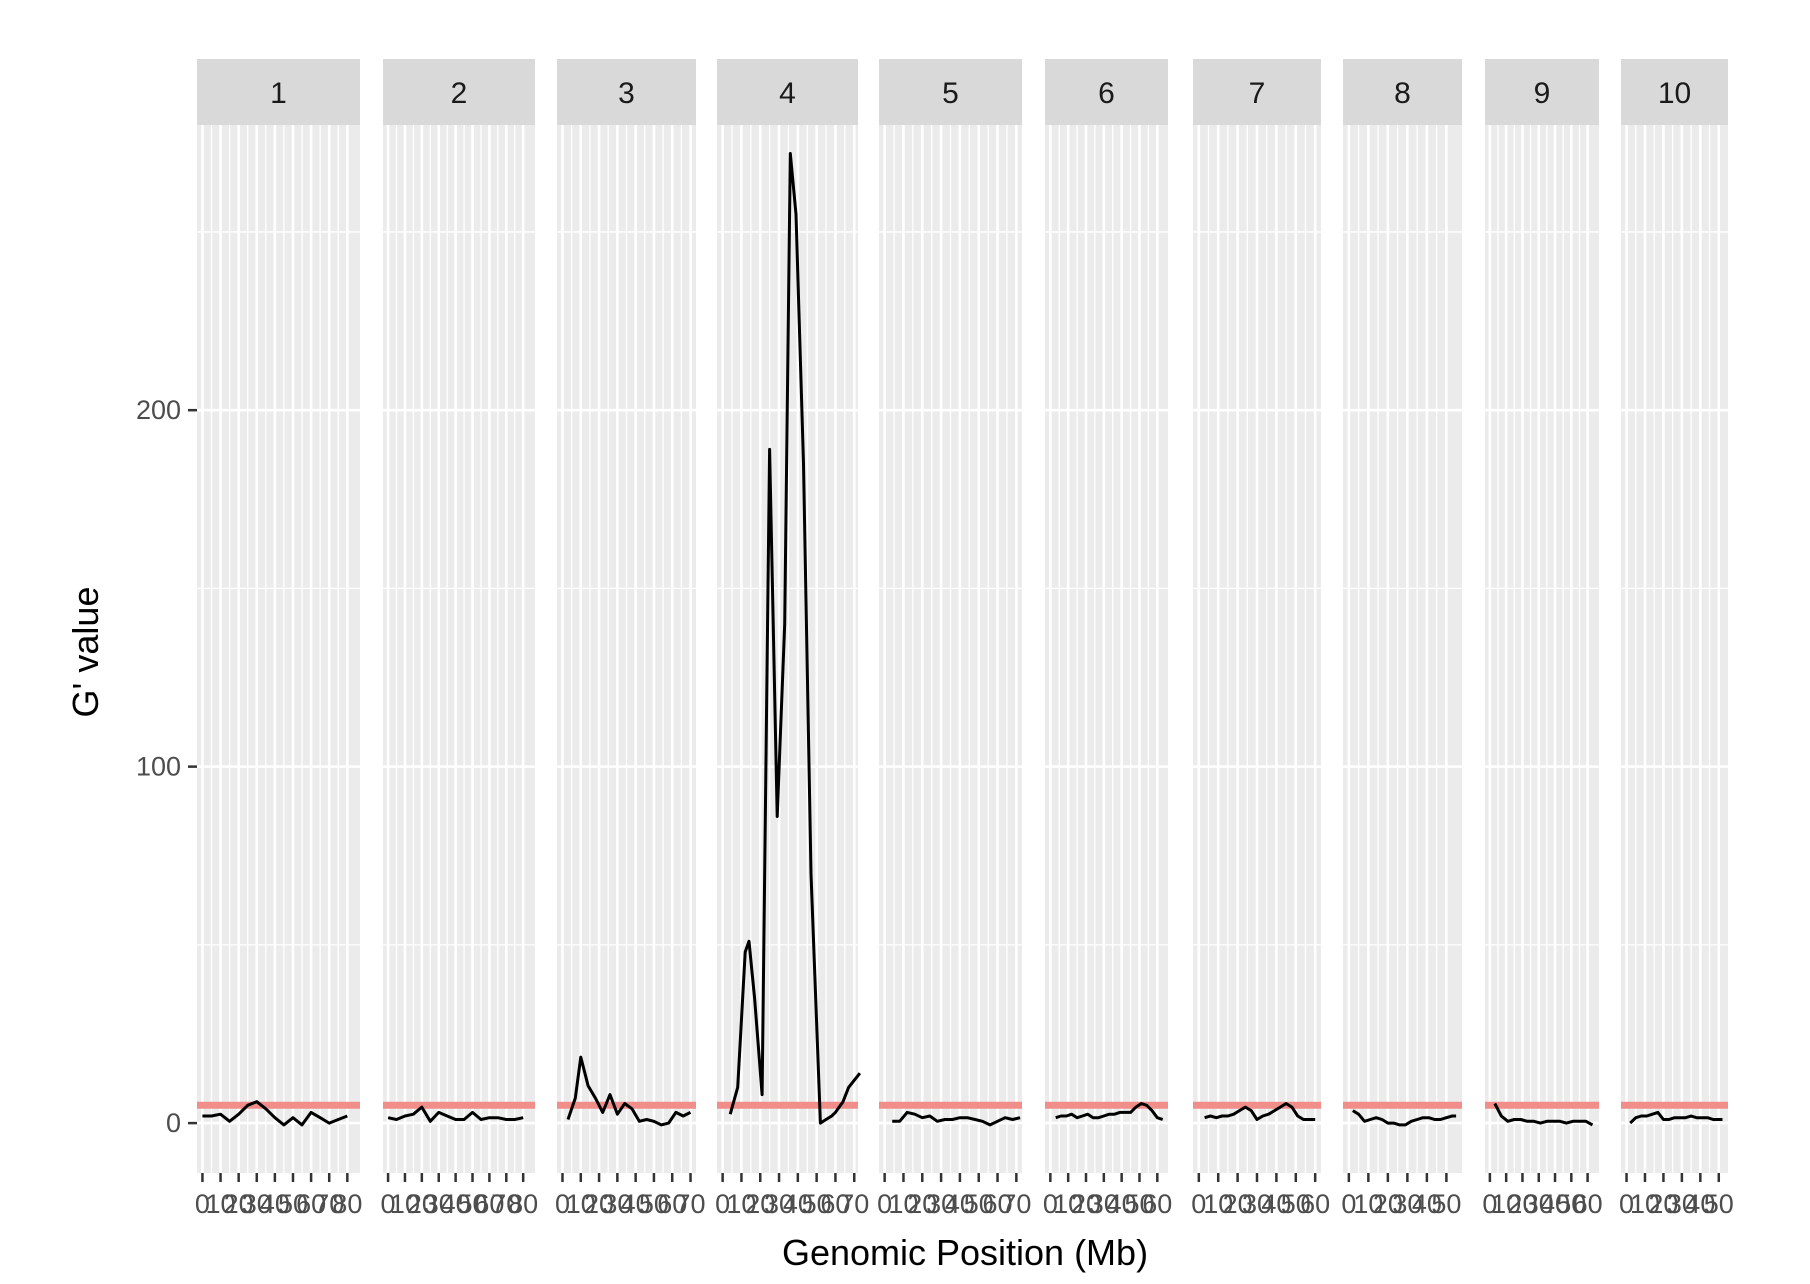 The width and height of the screenshot is (1810, 1284). I want to click on facet-strip-label: 10, so click(1674, 93).